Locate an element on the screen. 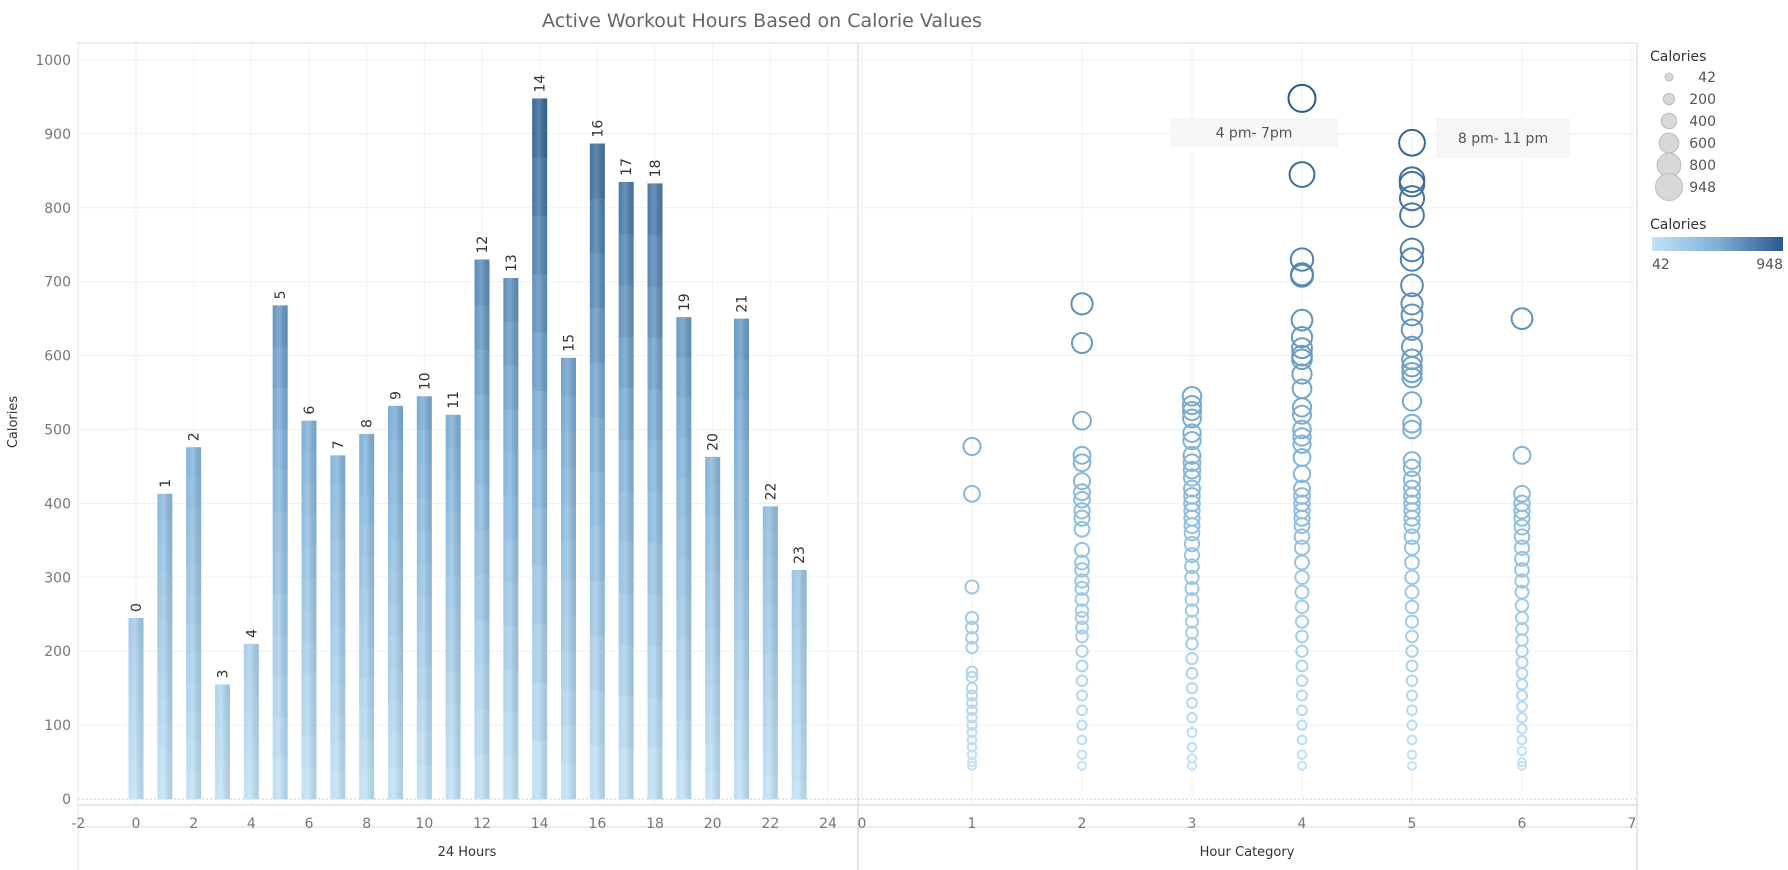 The image size is (1788, 870). y-tick-label: 300 is located at coordinates (57, 578).